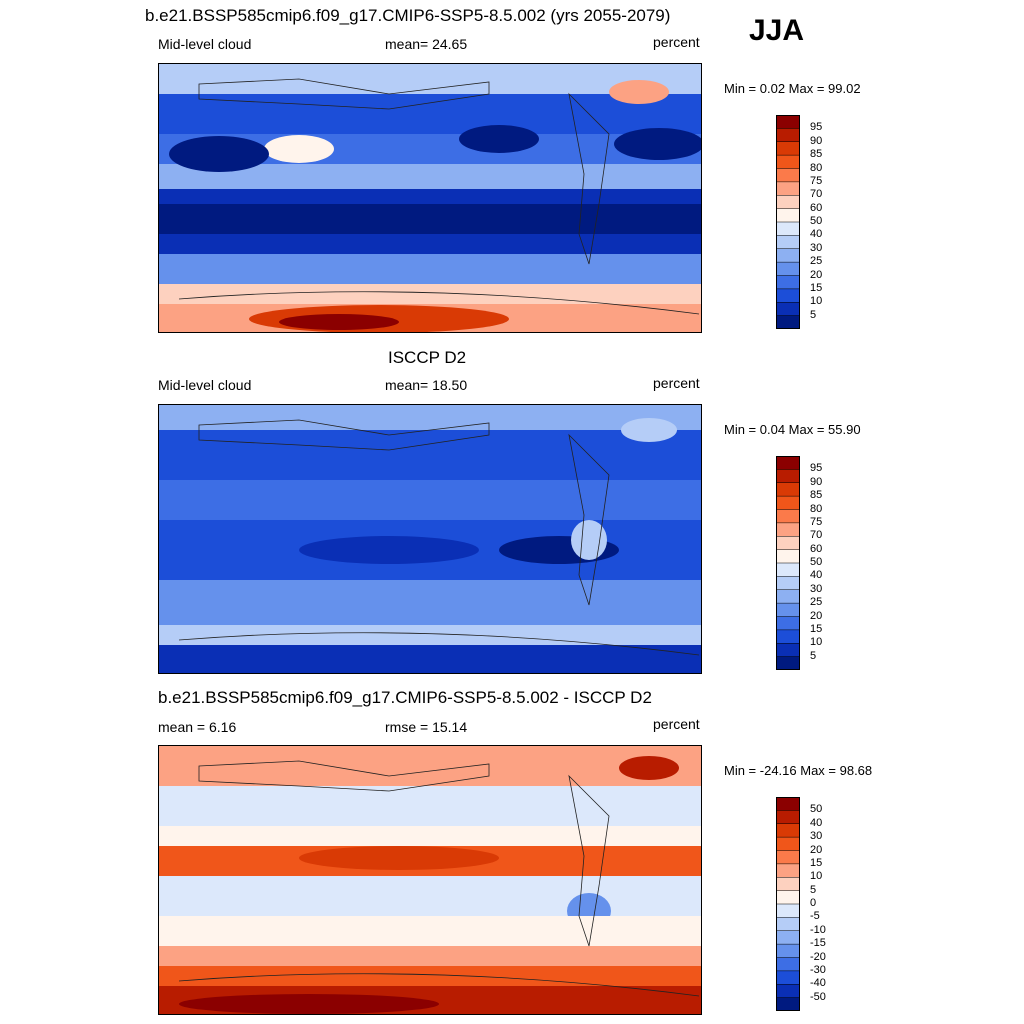 Image resolution: width=1024 pixels, height=1024 pixels. I want to click on panel1-map, so click(430, 198).